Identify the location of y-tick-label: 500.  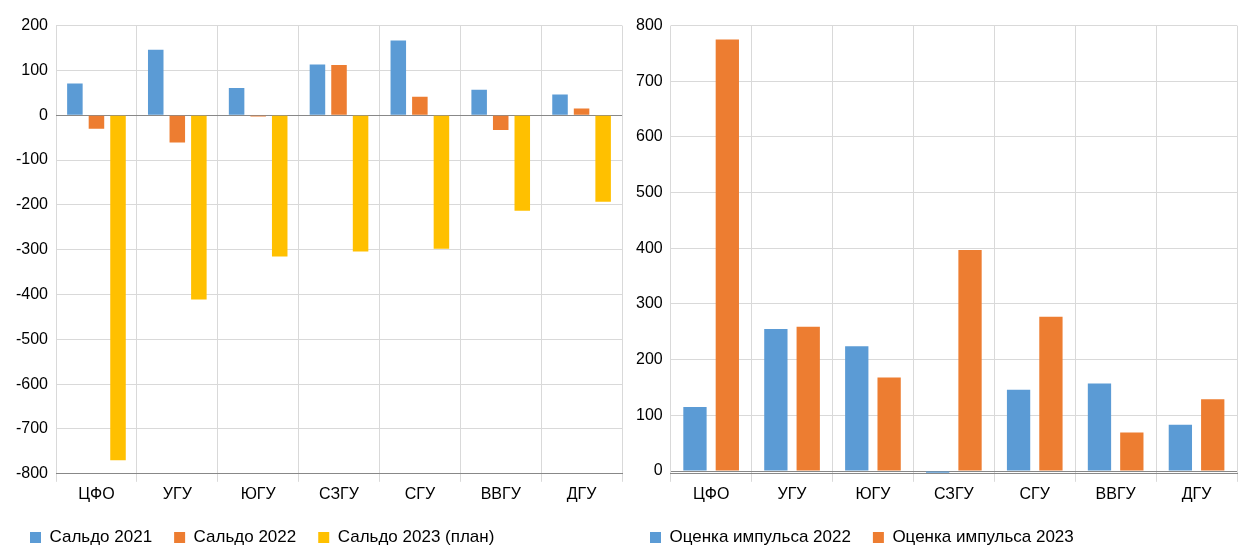
(649, 192).